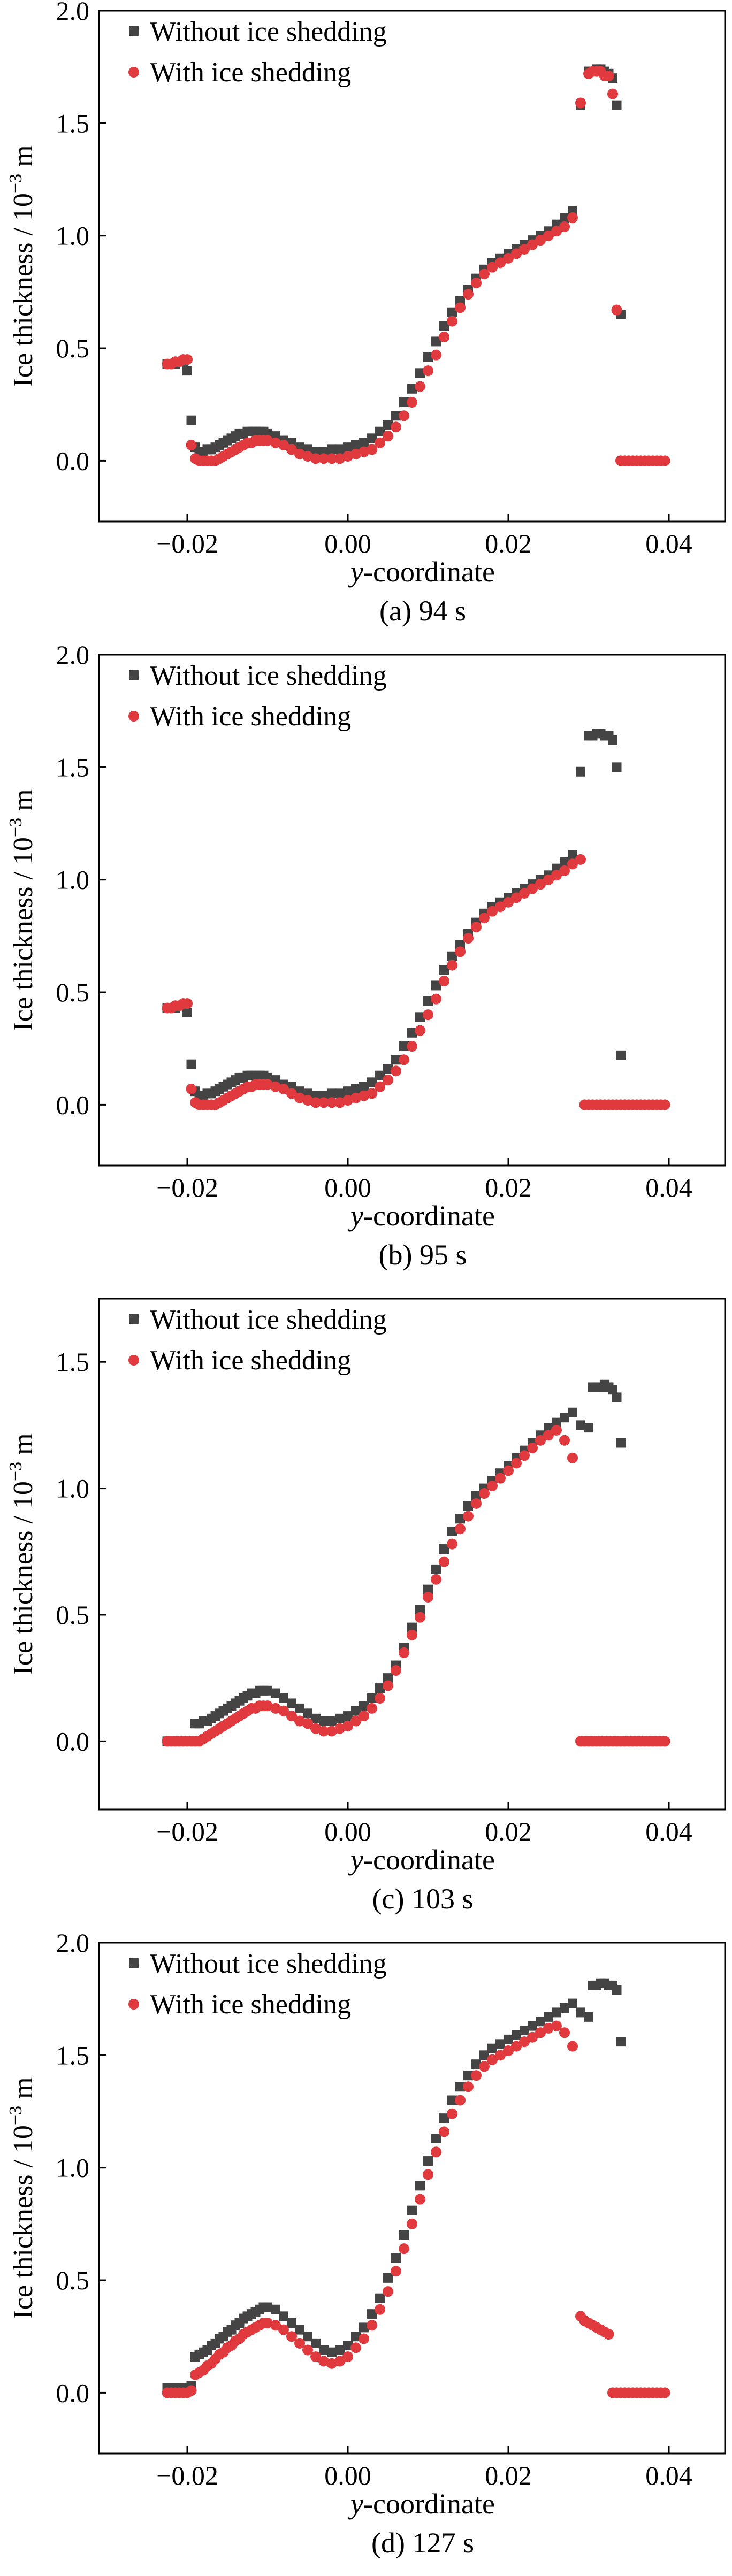 Image resolution: width=732 pixels, height=2576 pixels. What do you see at coordinates (73, 461) in the screenshot?
I see `y-tick-label: 0.0` at bounding box center [73, 461].